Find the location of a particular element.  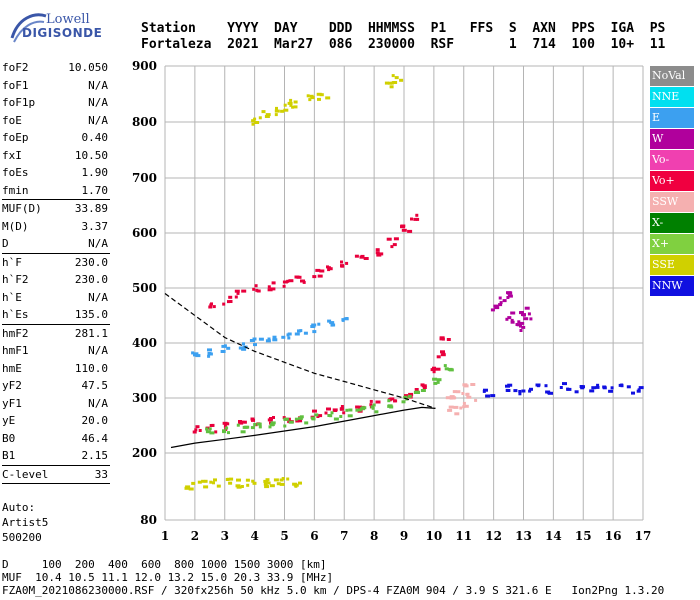

x-tick-label: 16 is located at coordinates (613, 536).